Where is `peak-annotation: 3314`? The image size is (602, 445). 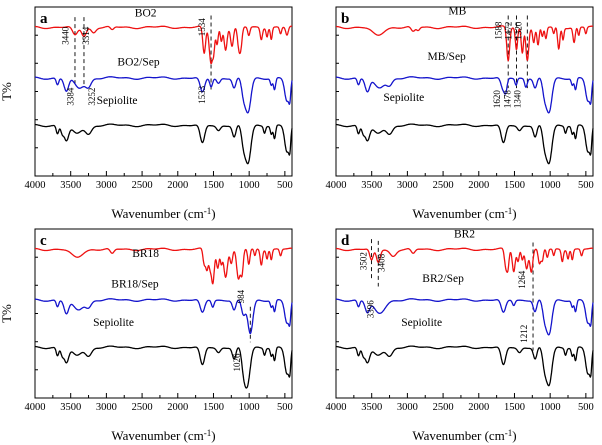 peak-annotation: 3314 is located at coordinates (86, 35).